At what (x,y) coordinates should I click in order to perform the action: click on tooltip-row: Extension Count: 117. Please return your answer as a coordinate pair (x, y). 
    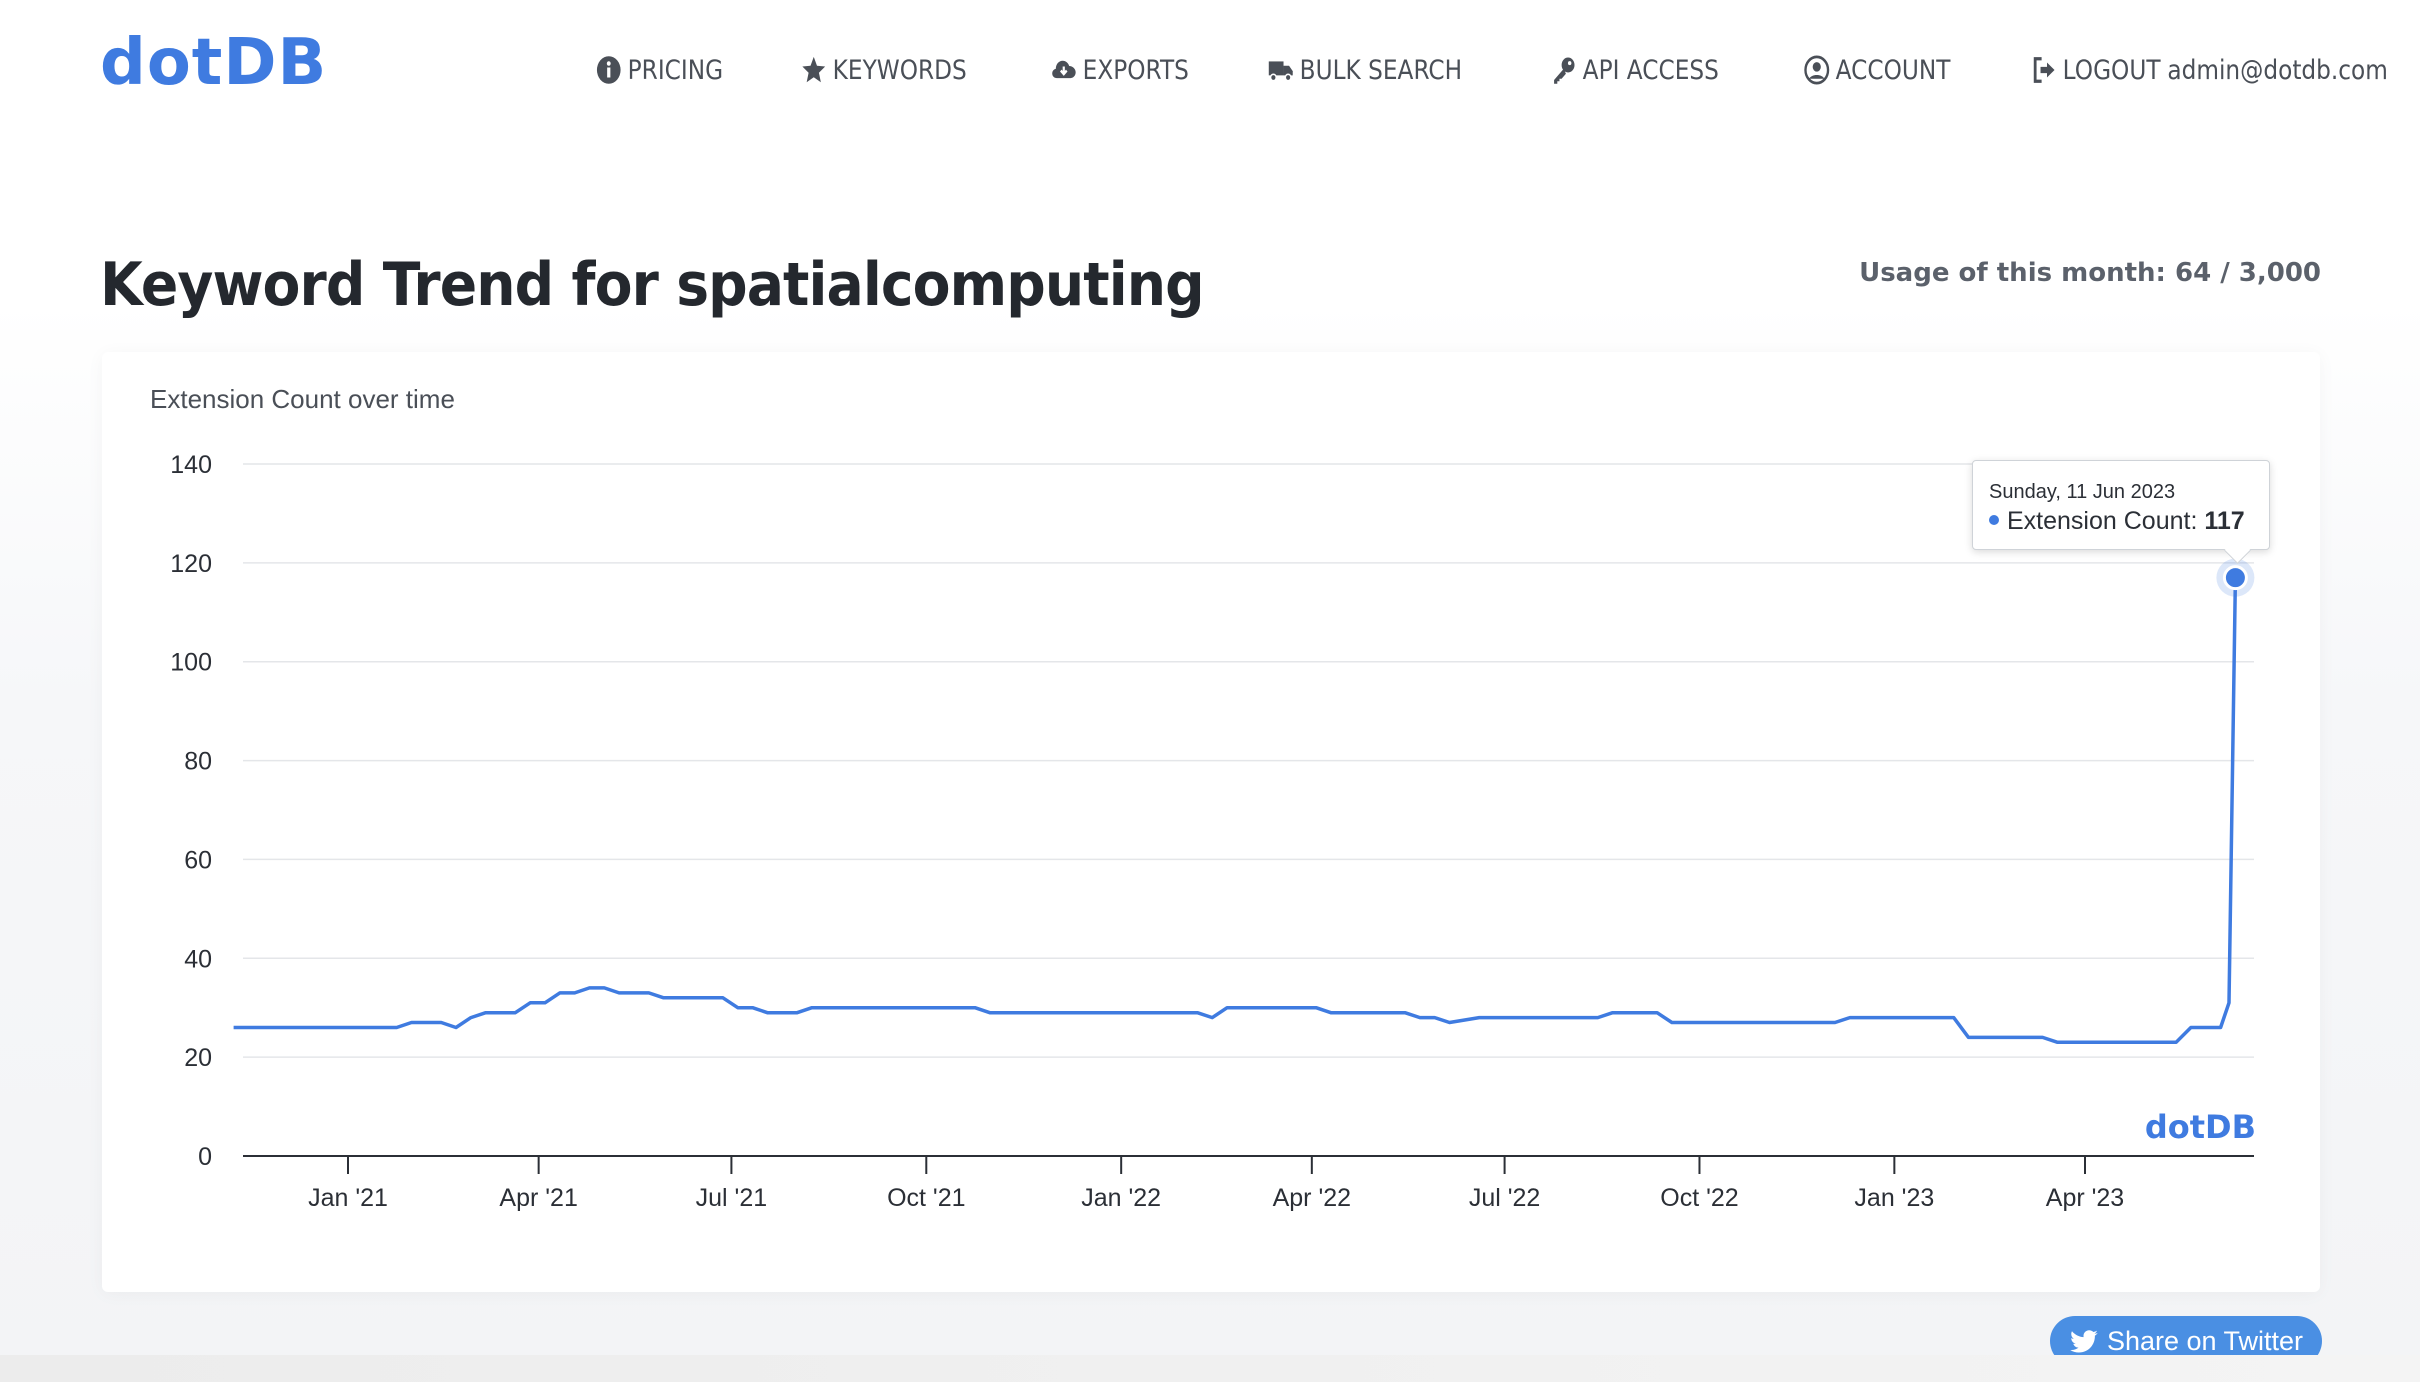
    Looking at the image, I should click on (2117, 521).